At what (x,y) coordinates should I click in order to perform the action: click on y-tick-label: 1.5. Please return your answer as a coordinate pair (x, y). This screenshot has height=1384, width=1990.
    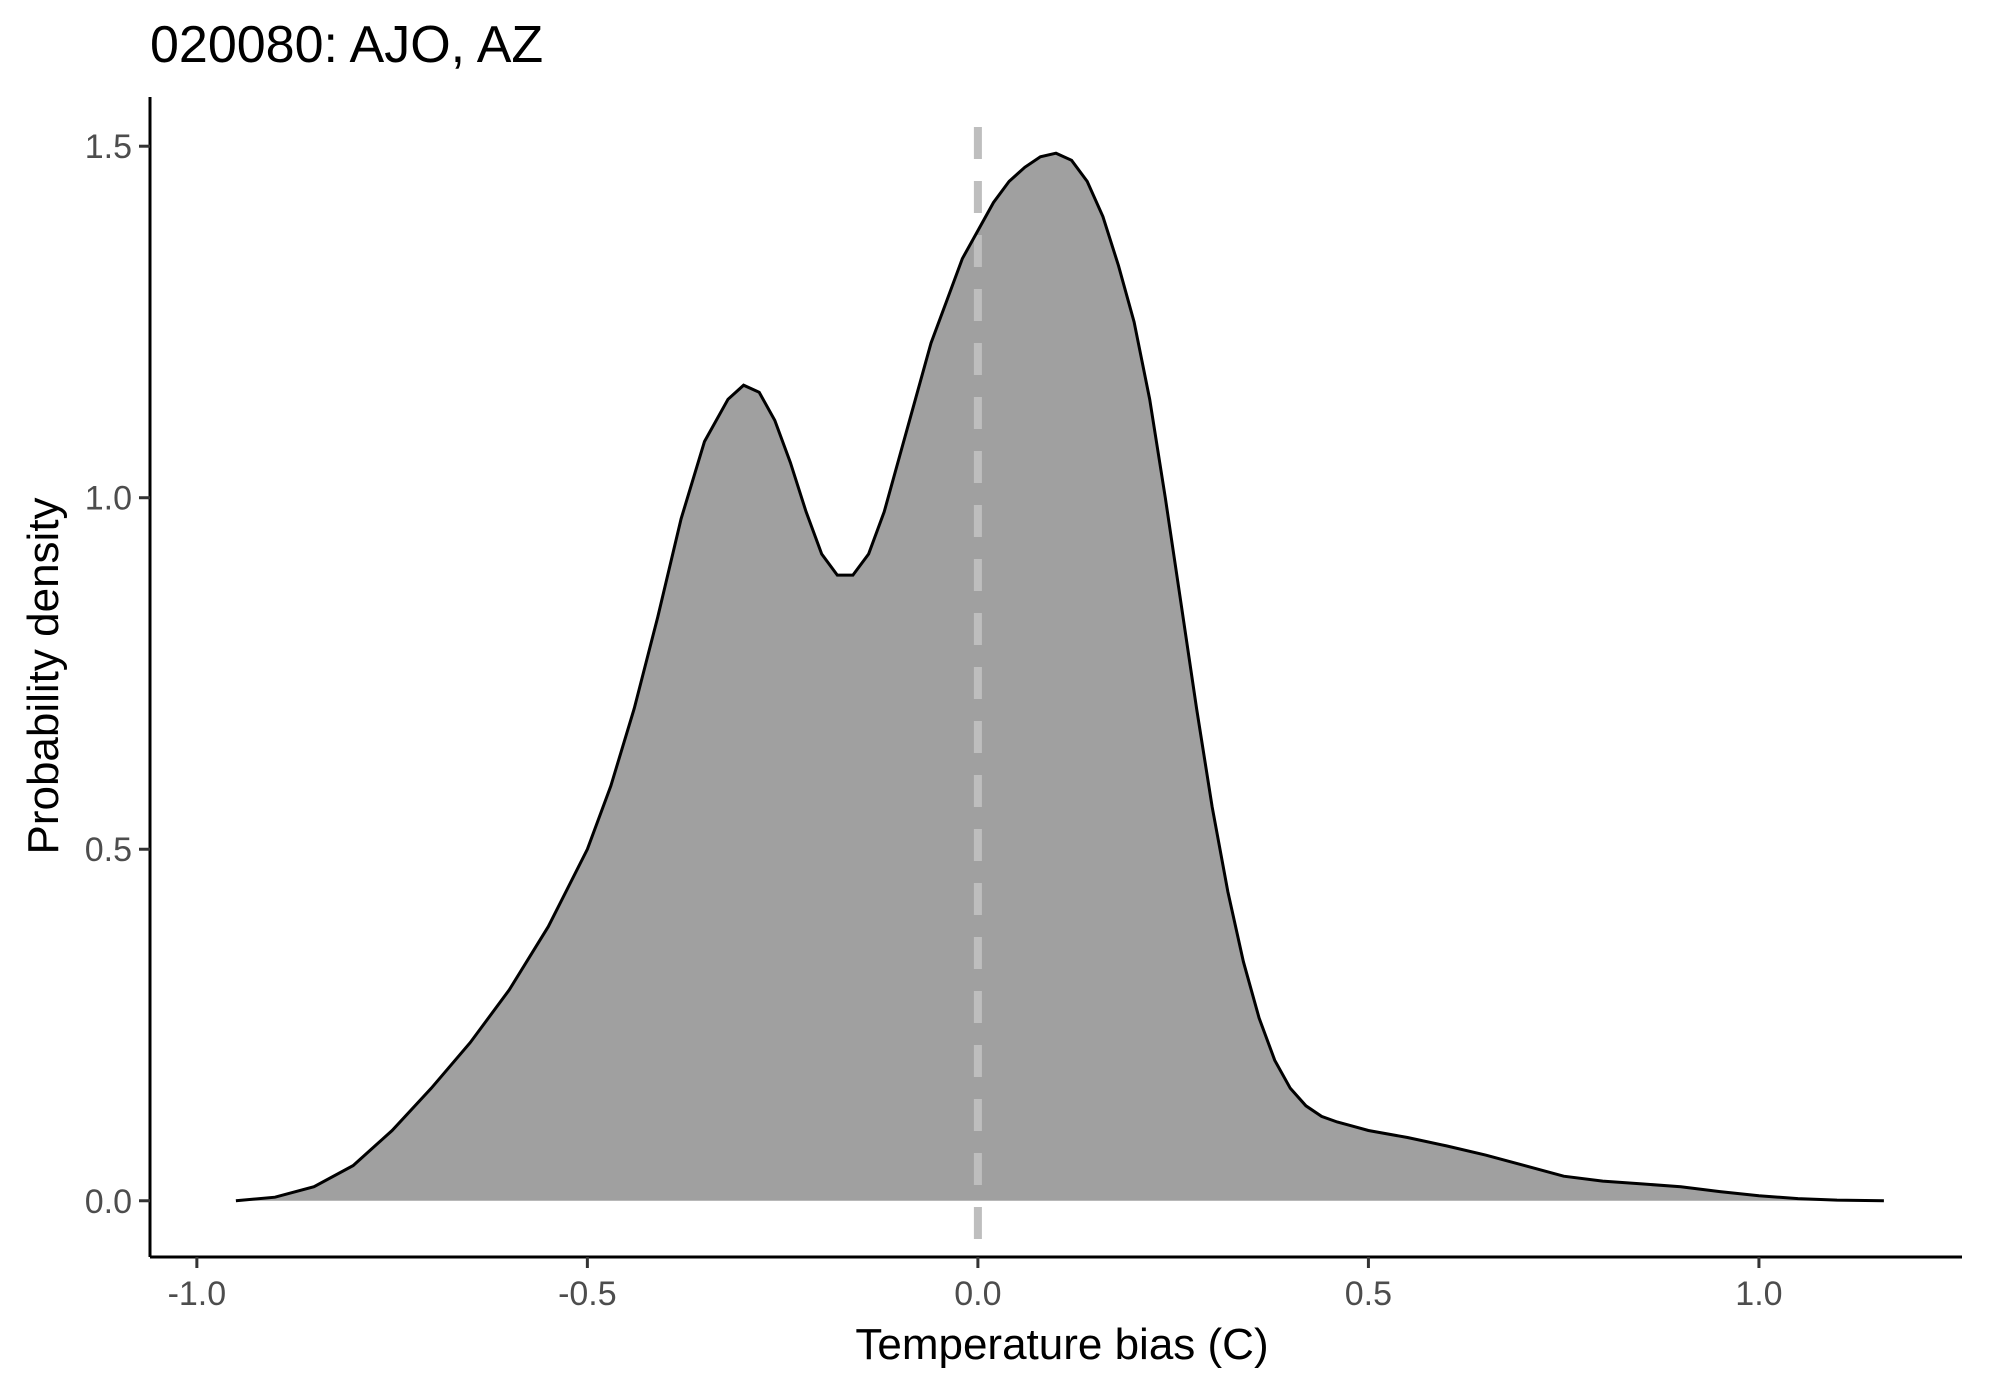
    Looking at the image, I should click on (108, 147).